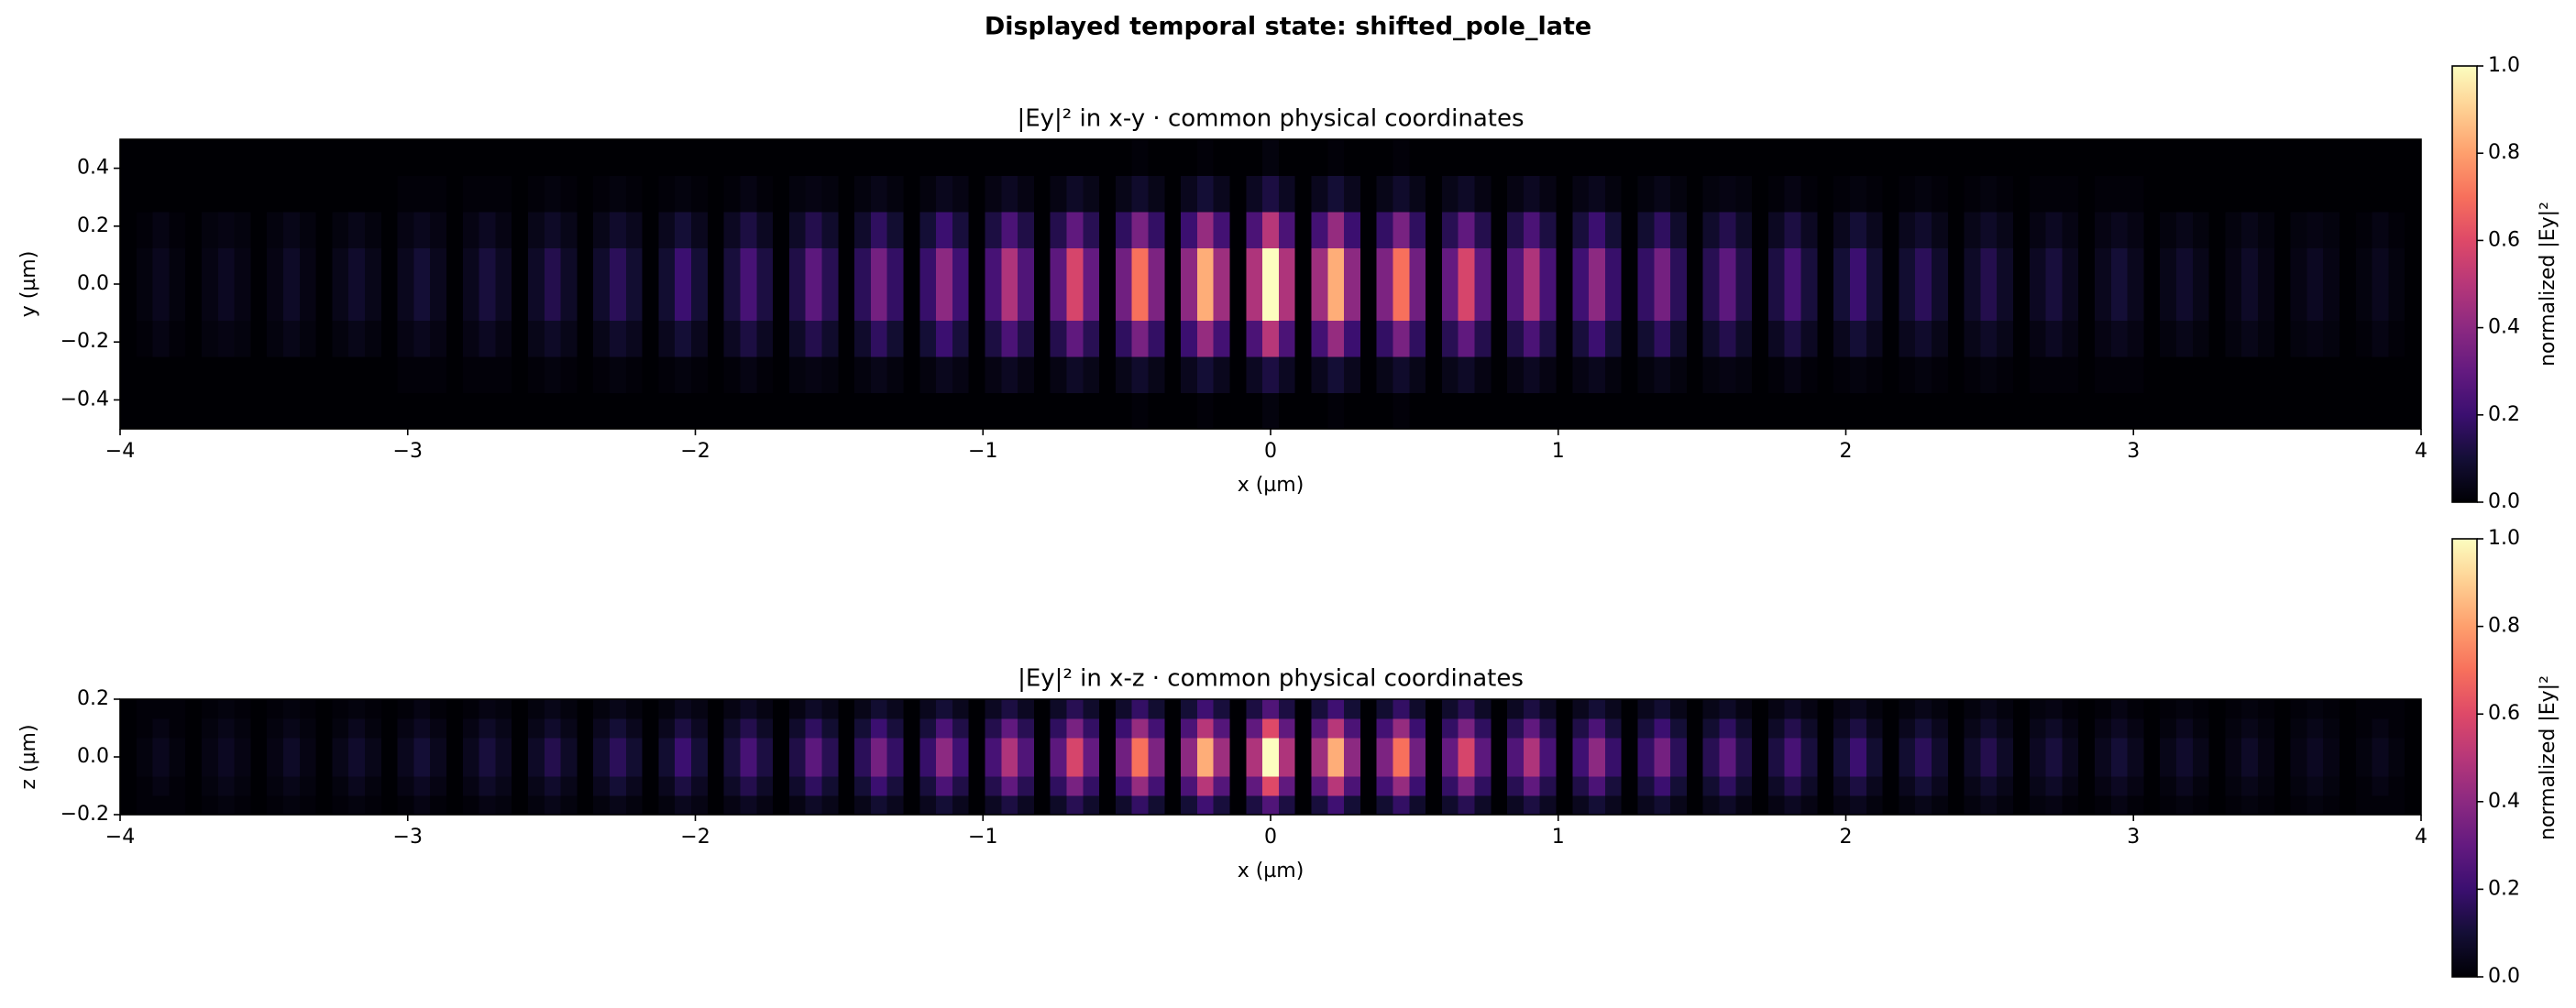 This screenshot has width=2576, height=1008. I want to click on x-axis-label: x (µm), so click(1271, 871).